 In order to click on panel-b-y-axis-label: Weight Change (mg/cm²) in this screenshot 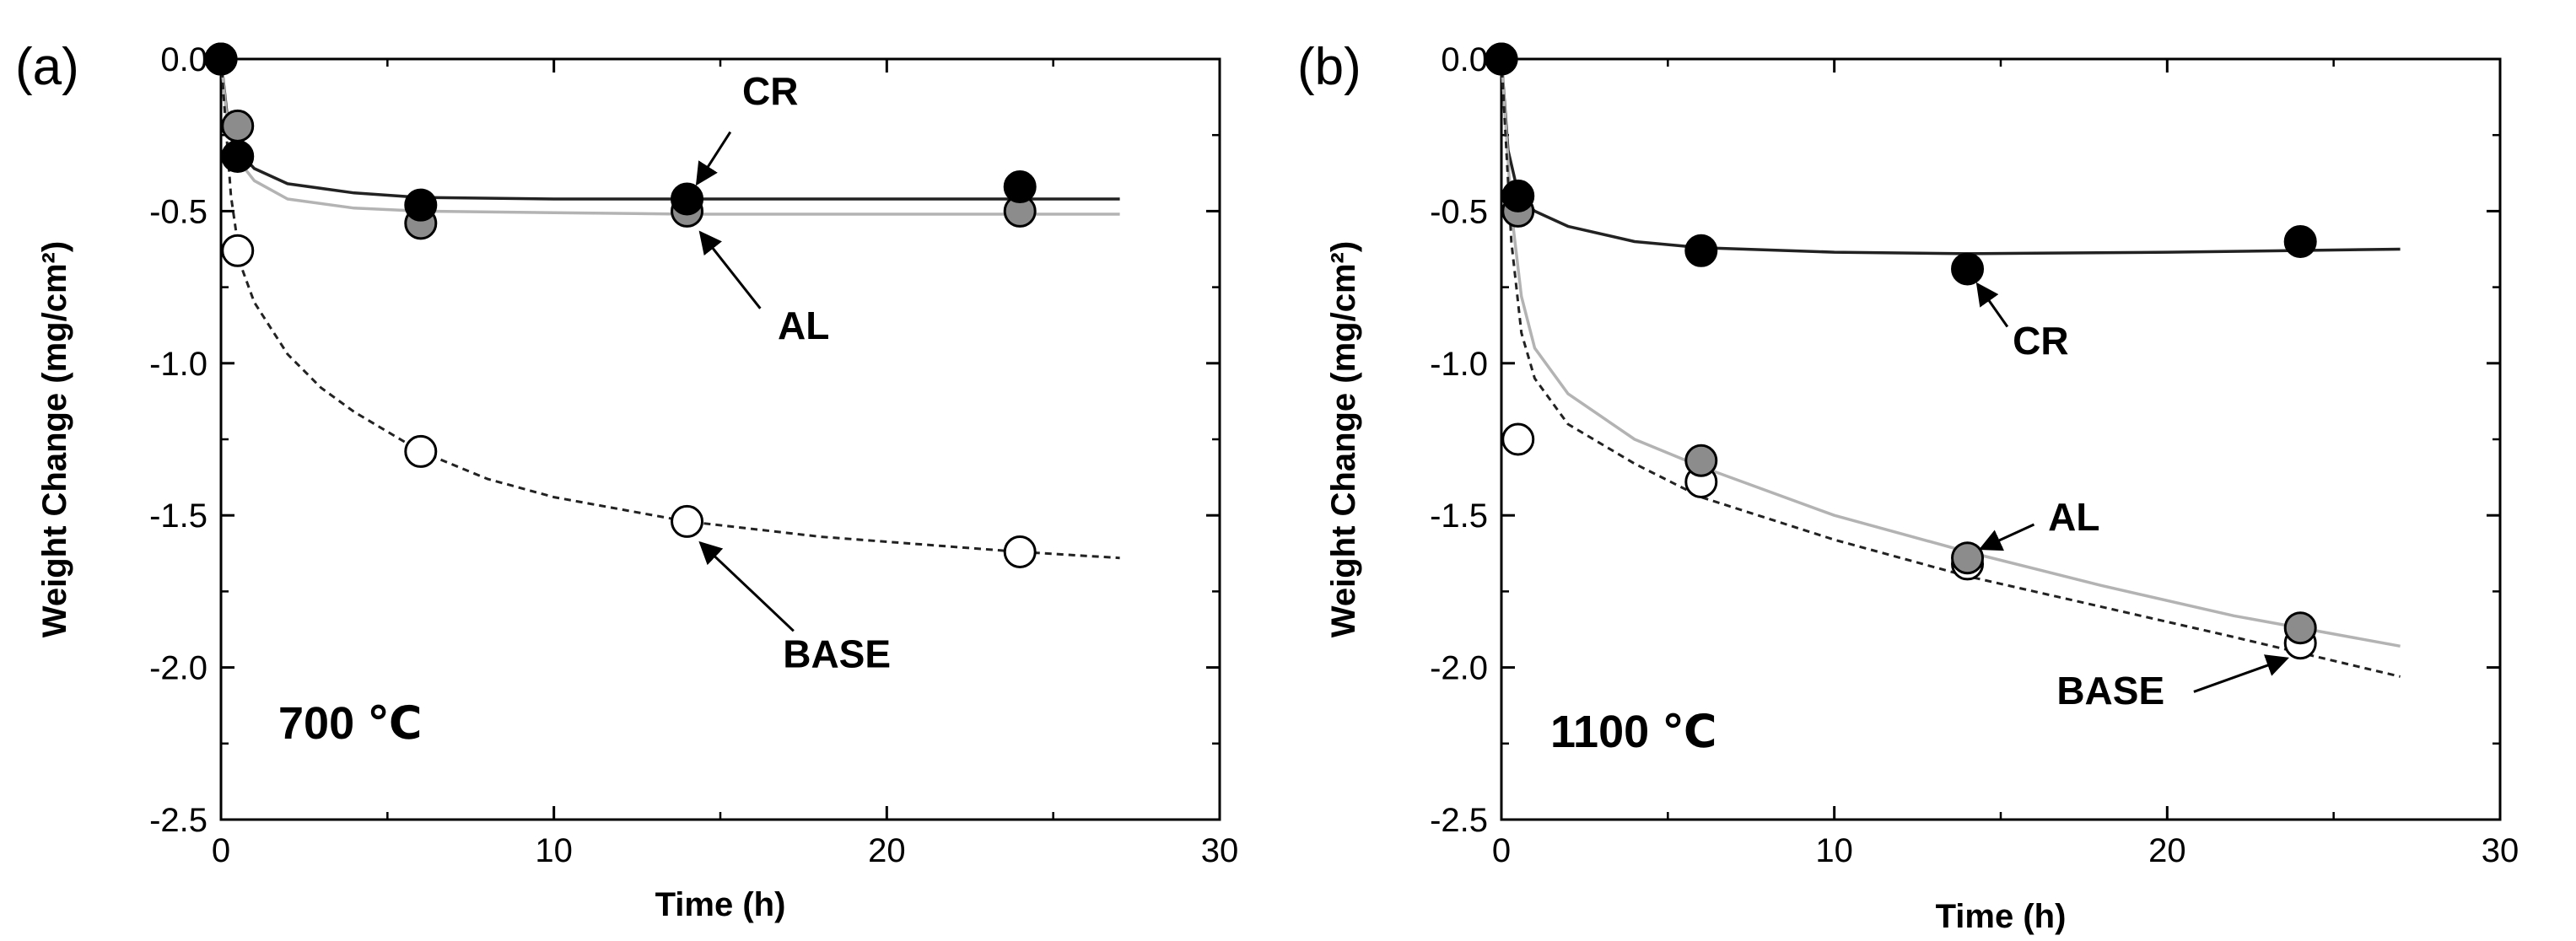, I will do `click(1343, 439)`.